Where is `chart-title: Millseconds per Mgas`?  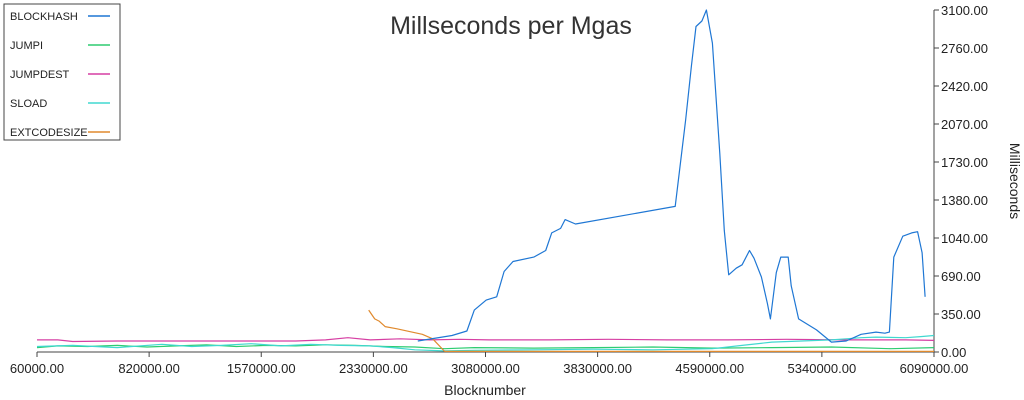
chart-title: Millseconds per Mgas is located at coordinates (511, 26).